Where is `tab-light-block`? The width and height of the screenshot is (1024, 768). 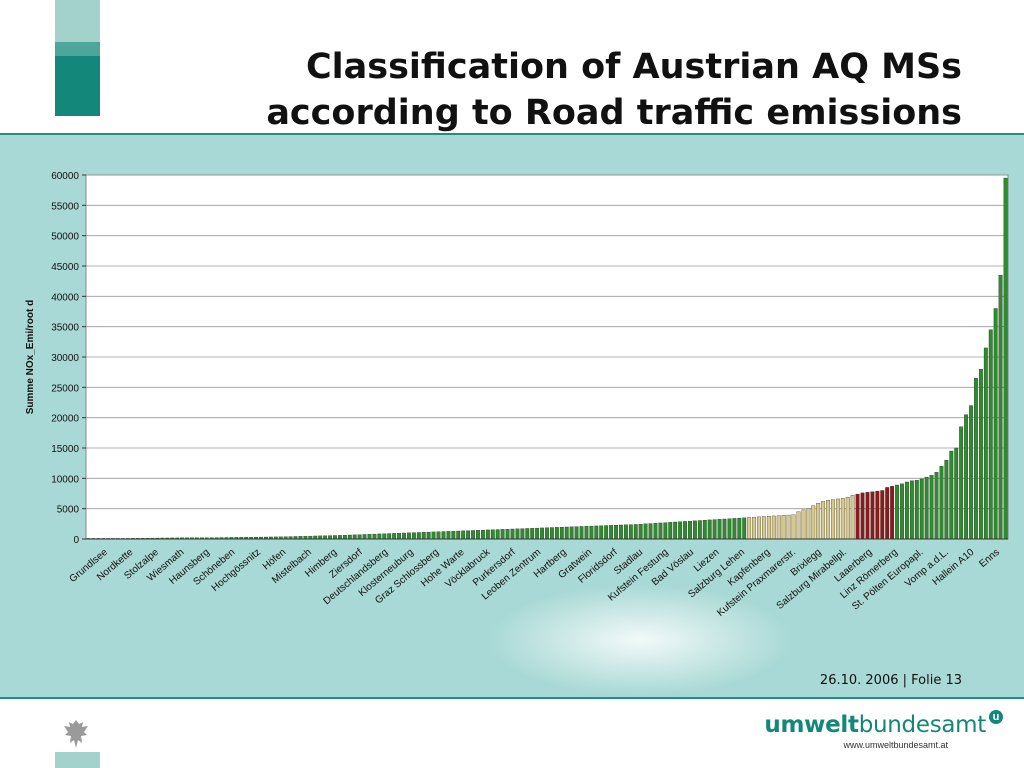
tab-light-block is located at coordinates (77, 21).